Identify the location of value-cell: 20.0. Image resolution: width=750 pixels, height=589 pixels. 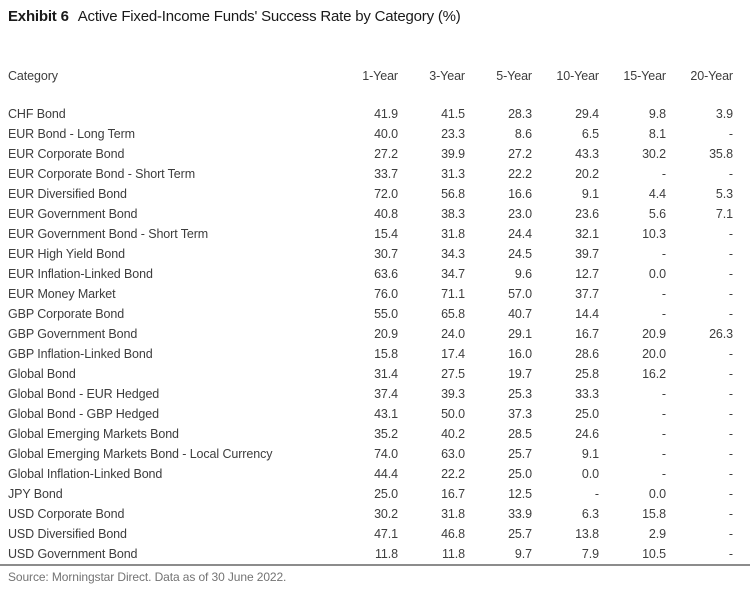
(654, 354).